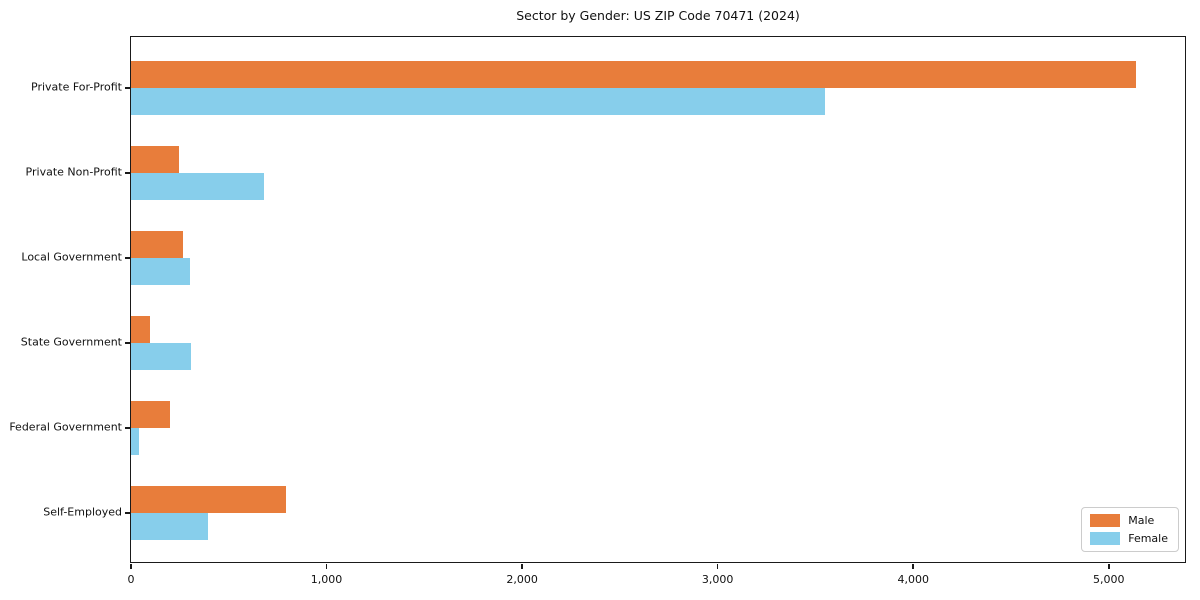  Describe the element at coordinates (634, 74) in the screenshot. I see `bar-male-private-for-profit` at that location.